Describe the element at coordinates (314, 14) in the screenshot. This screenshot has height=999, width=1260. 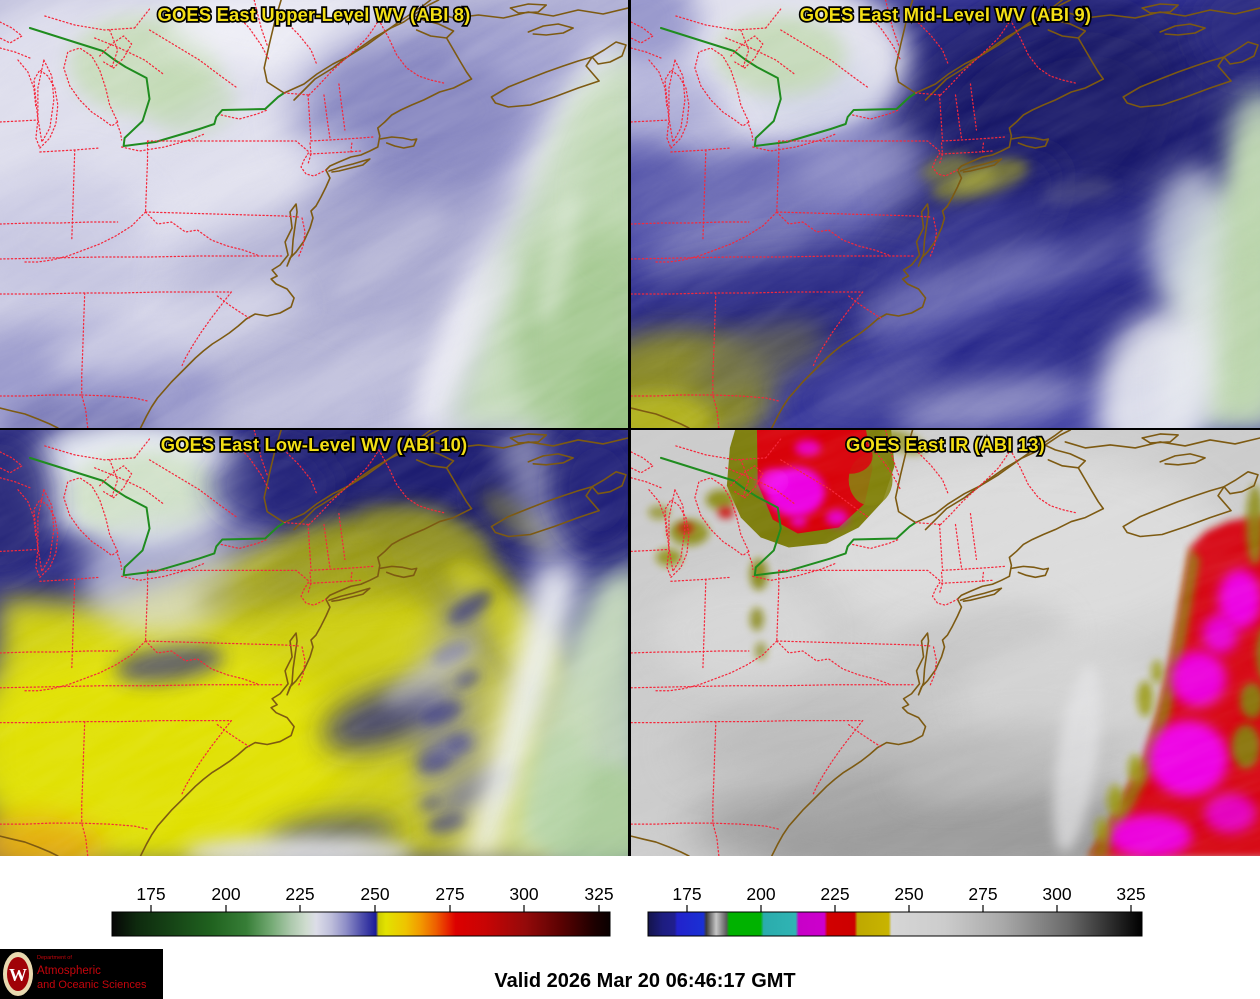
I see `svg-text:GOES East Upper-Level WV (ABI: GOES East Upper-Level WV (ABI 8)` at that location.